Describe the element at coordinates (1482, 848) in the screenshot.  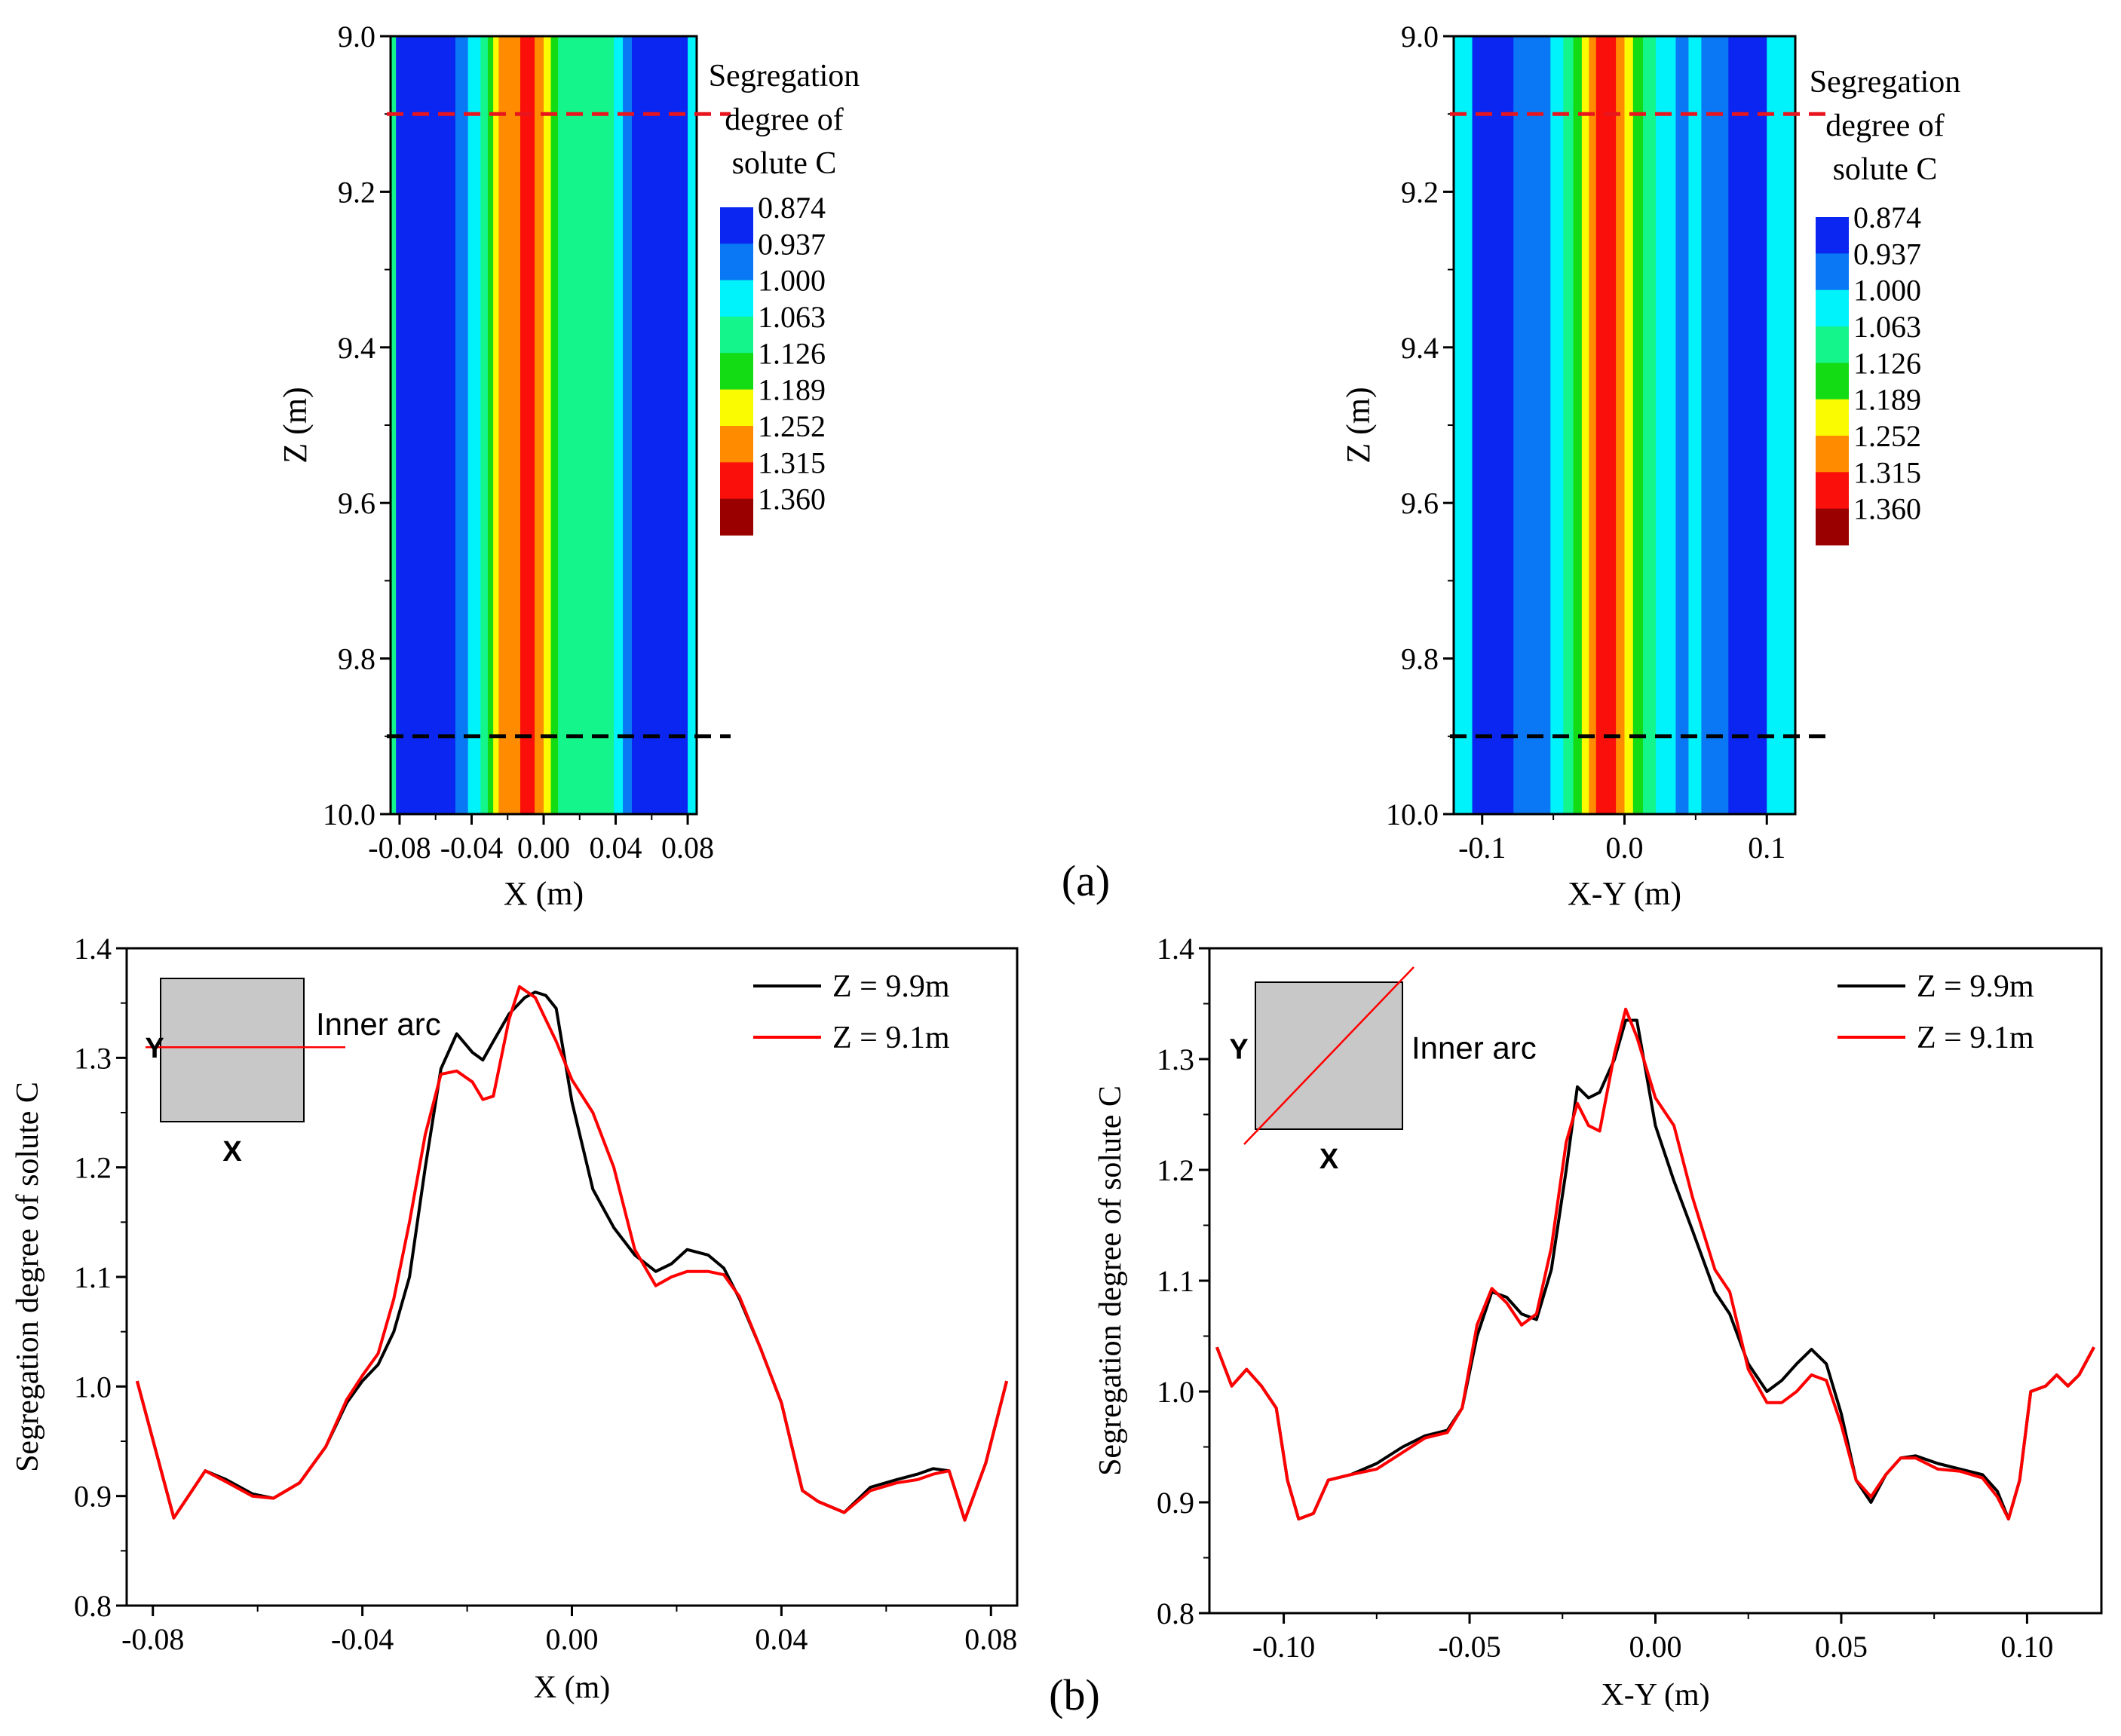
I see `x-tick-label-m0_1: -0.1` at that location.